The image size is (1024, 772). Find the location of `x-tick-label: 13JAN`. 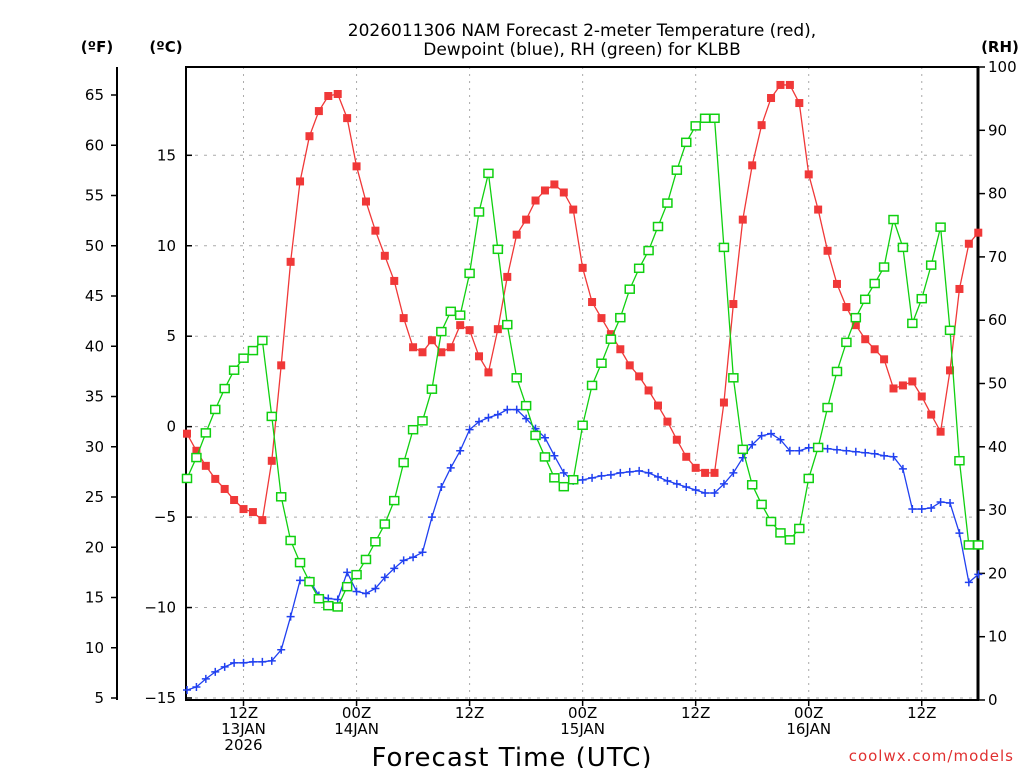

x-tick-label: 13JAN is located at coordinates (243, 729).